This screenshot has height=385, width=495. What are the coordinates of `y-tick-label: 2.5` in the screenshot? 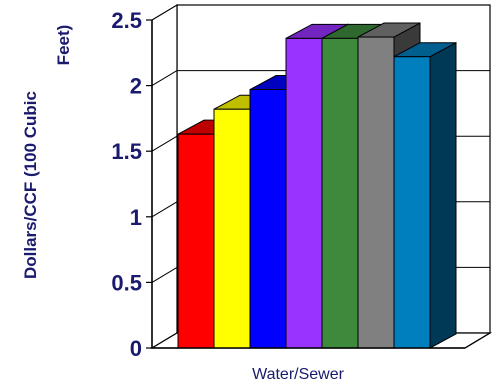 It's located at (126, 20).